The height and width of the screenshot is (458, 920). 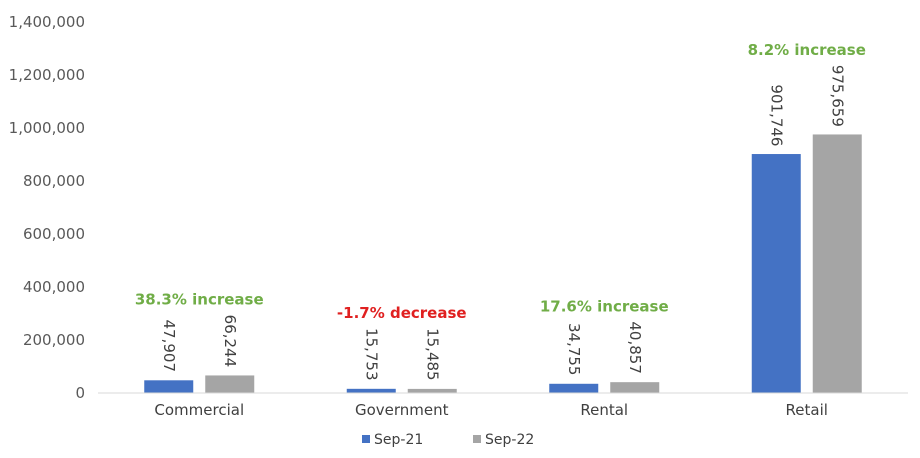 What do you see at coordinates (604, 410) in the screenshot?
I see `x-tick-label: Rental` at bounding box center [604, 410].